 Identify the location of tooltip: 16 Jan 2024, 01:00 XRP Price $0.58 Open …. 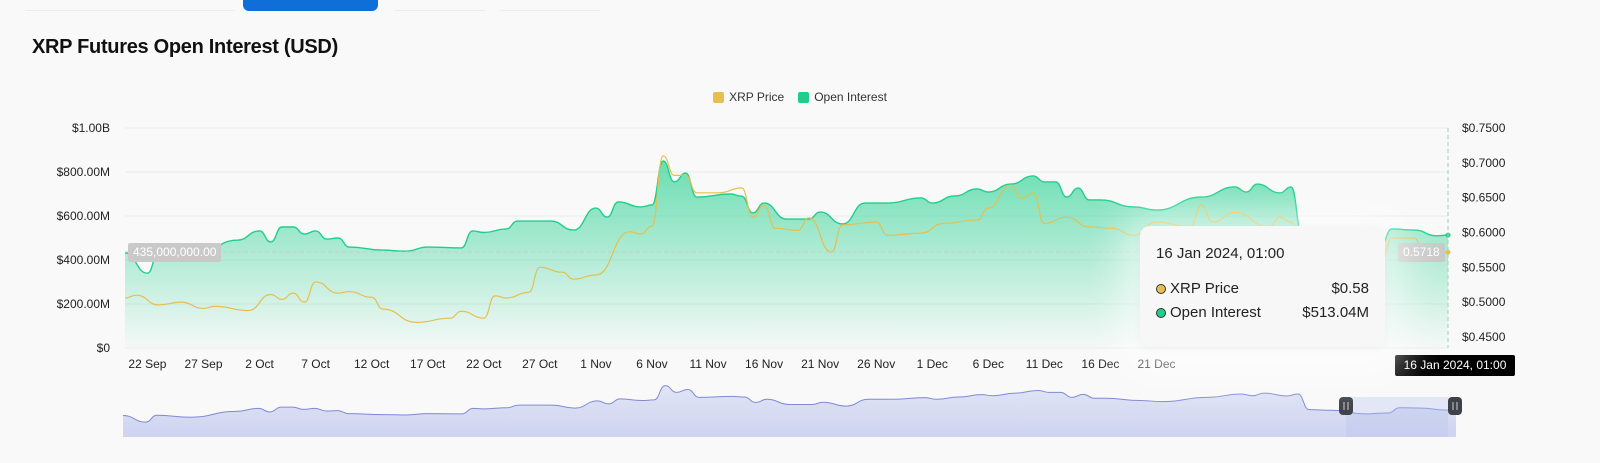
(1262, 286).